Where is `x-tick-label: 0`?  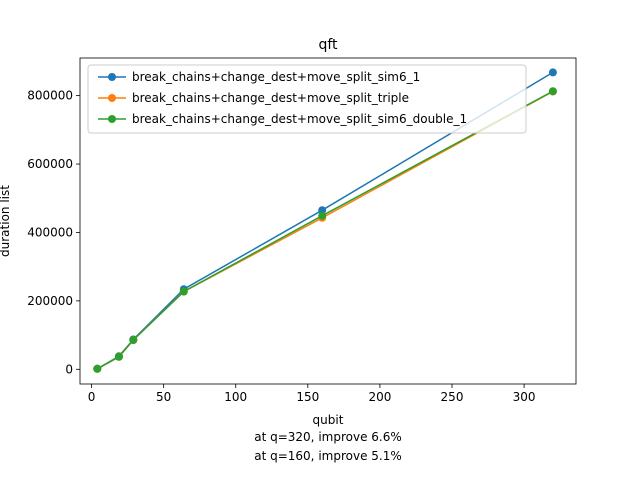
x-tick-label: 0 is located at coordinates (92, 397).